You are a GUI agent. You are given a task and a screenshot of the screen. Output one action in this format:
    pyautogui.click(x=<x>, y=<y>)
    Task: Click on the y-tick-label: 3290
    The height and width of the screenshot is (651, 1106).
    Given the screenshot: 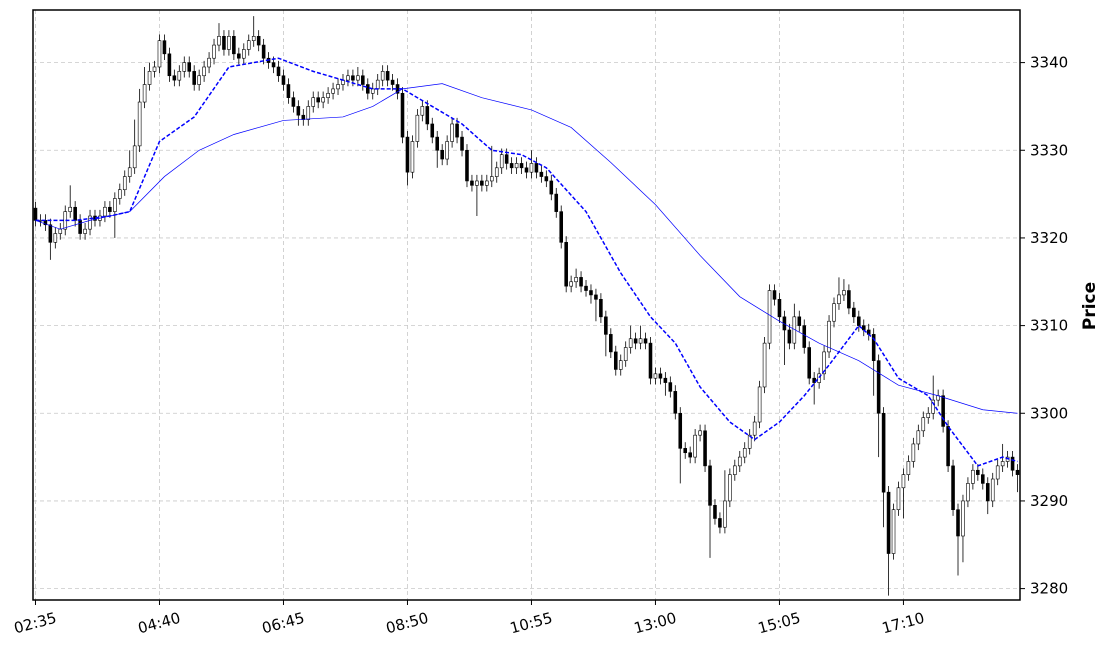 What is the action you would take?
    pyautogui.click(x=1049, y=501)
    